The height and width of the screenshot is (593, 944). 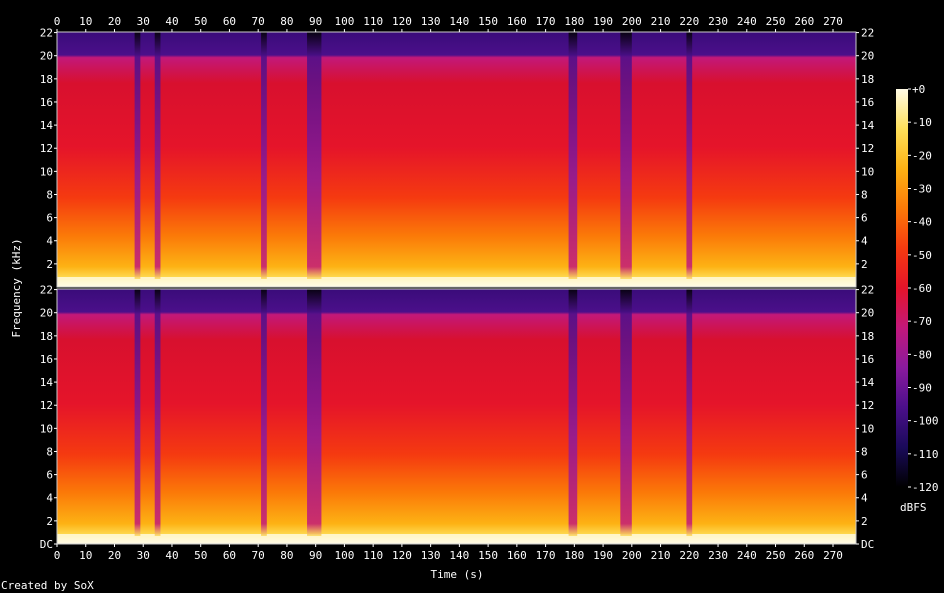 What do you see at coordinates (574, 555) in the screenshot?
I see `x-tick-label-bottom: 180` at bounding box center [574, 555].